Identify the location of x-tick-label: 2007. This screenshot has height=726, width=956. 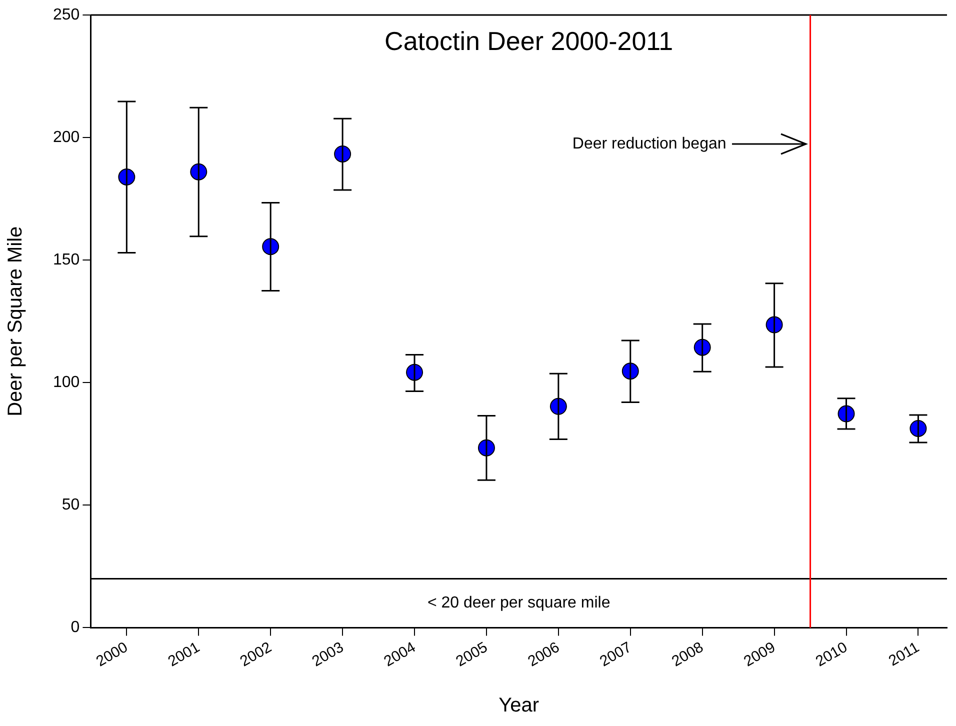
(615, 654).